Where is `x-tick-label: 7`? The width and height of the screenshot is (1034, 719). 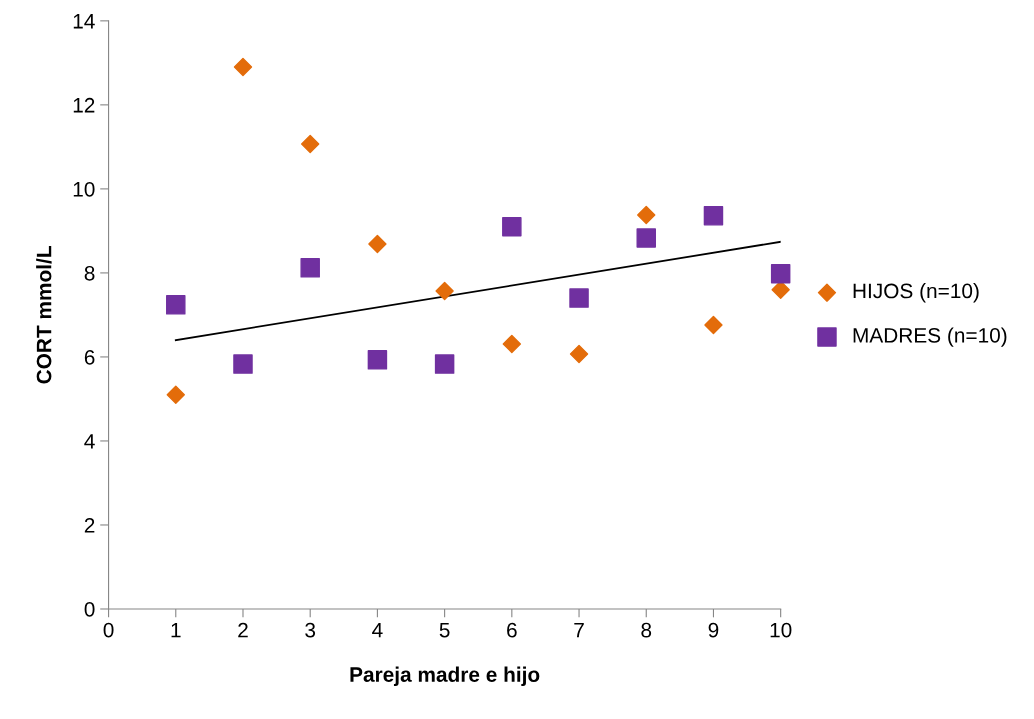
x-tick-label: 7 is located at coordinates (579, 630).